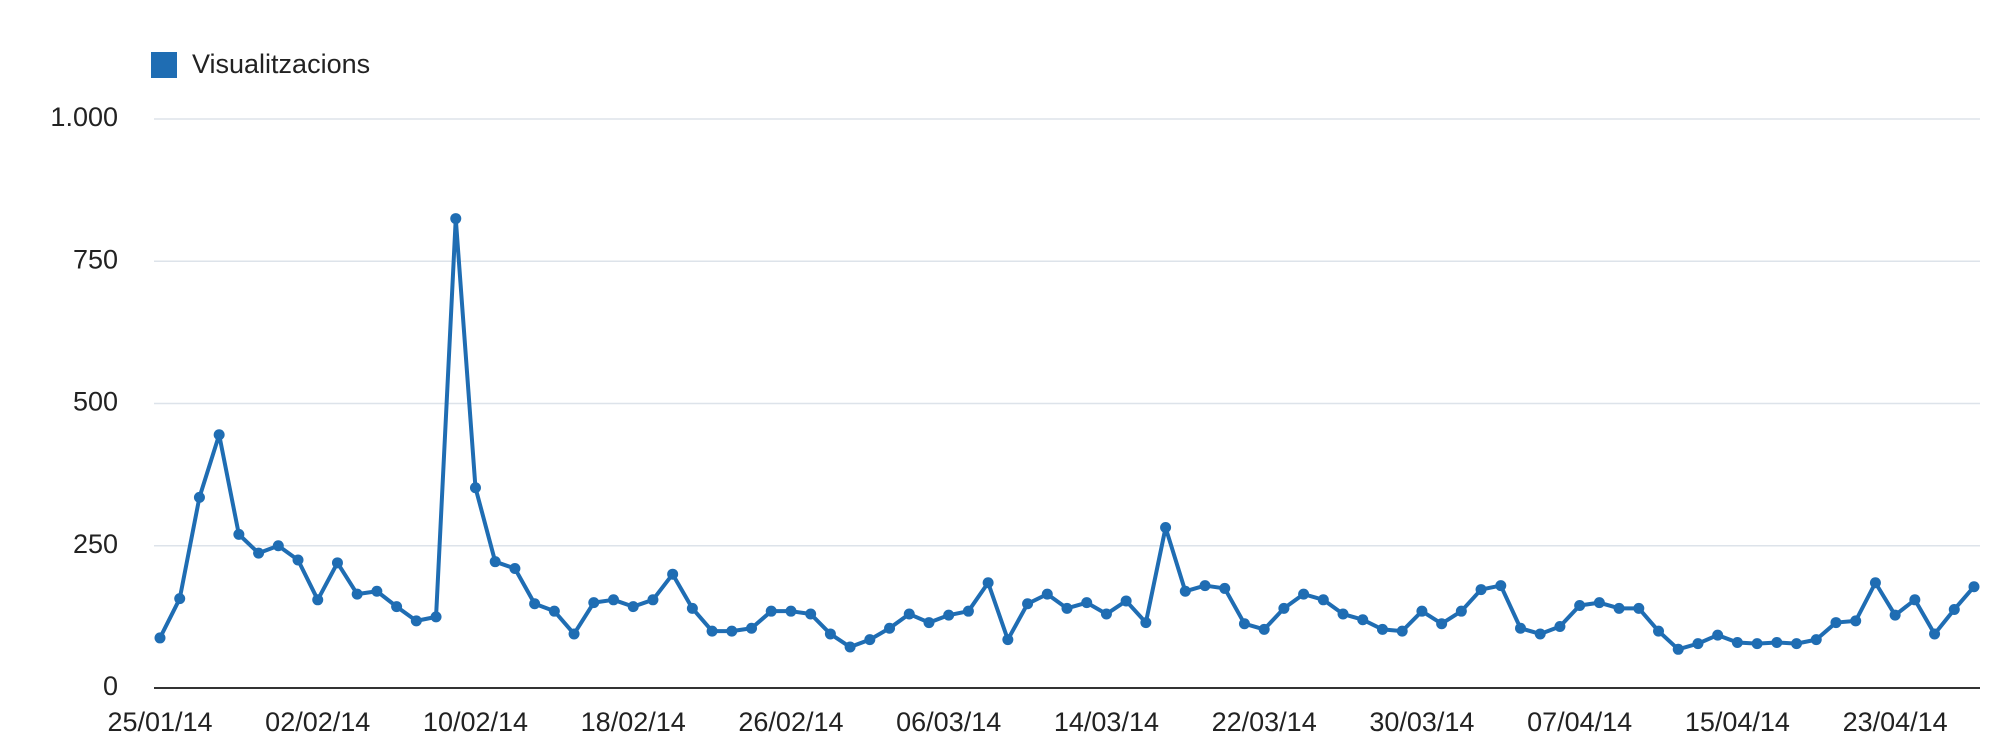 The height and width of the screenshot is (748, 2008). I want to click on y-tick-label: 250, so click(95, 544).